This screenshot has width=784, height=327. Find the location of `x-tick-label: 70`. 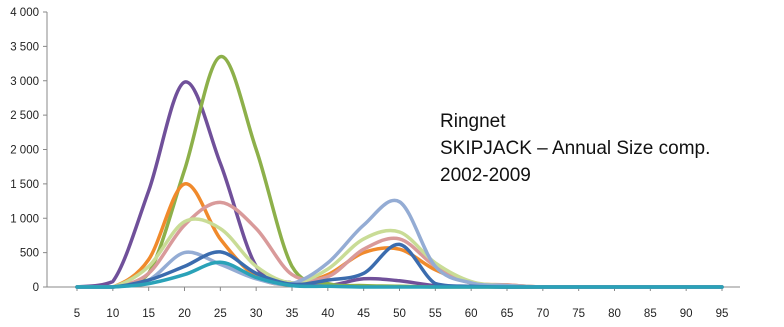

x-tick-label: 70 is located at coordinates (542, 314).